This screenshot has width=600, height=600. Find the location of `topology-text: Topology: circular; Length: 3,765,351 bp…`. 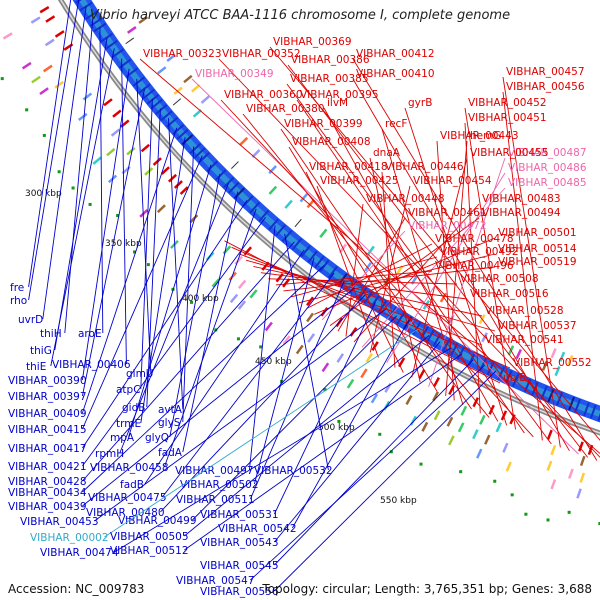

topology-text: Topology: circular; Length: 3,765,351 bp… is located at coordinates (427, 589).